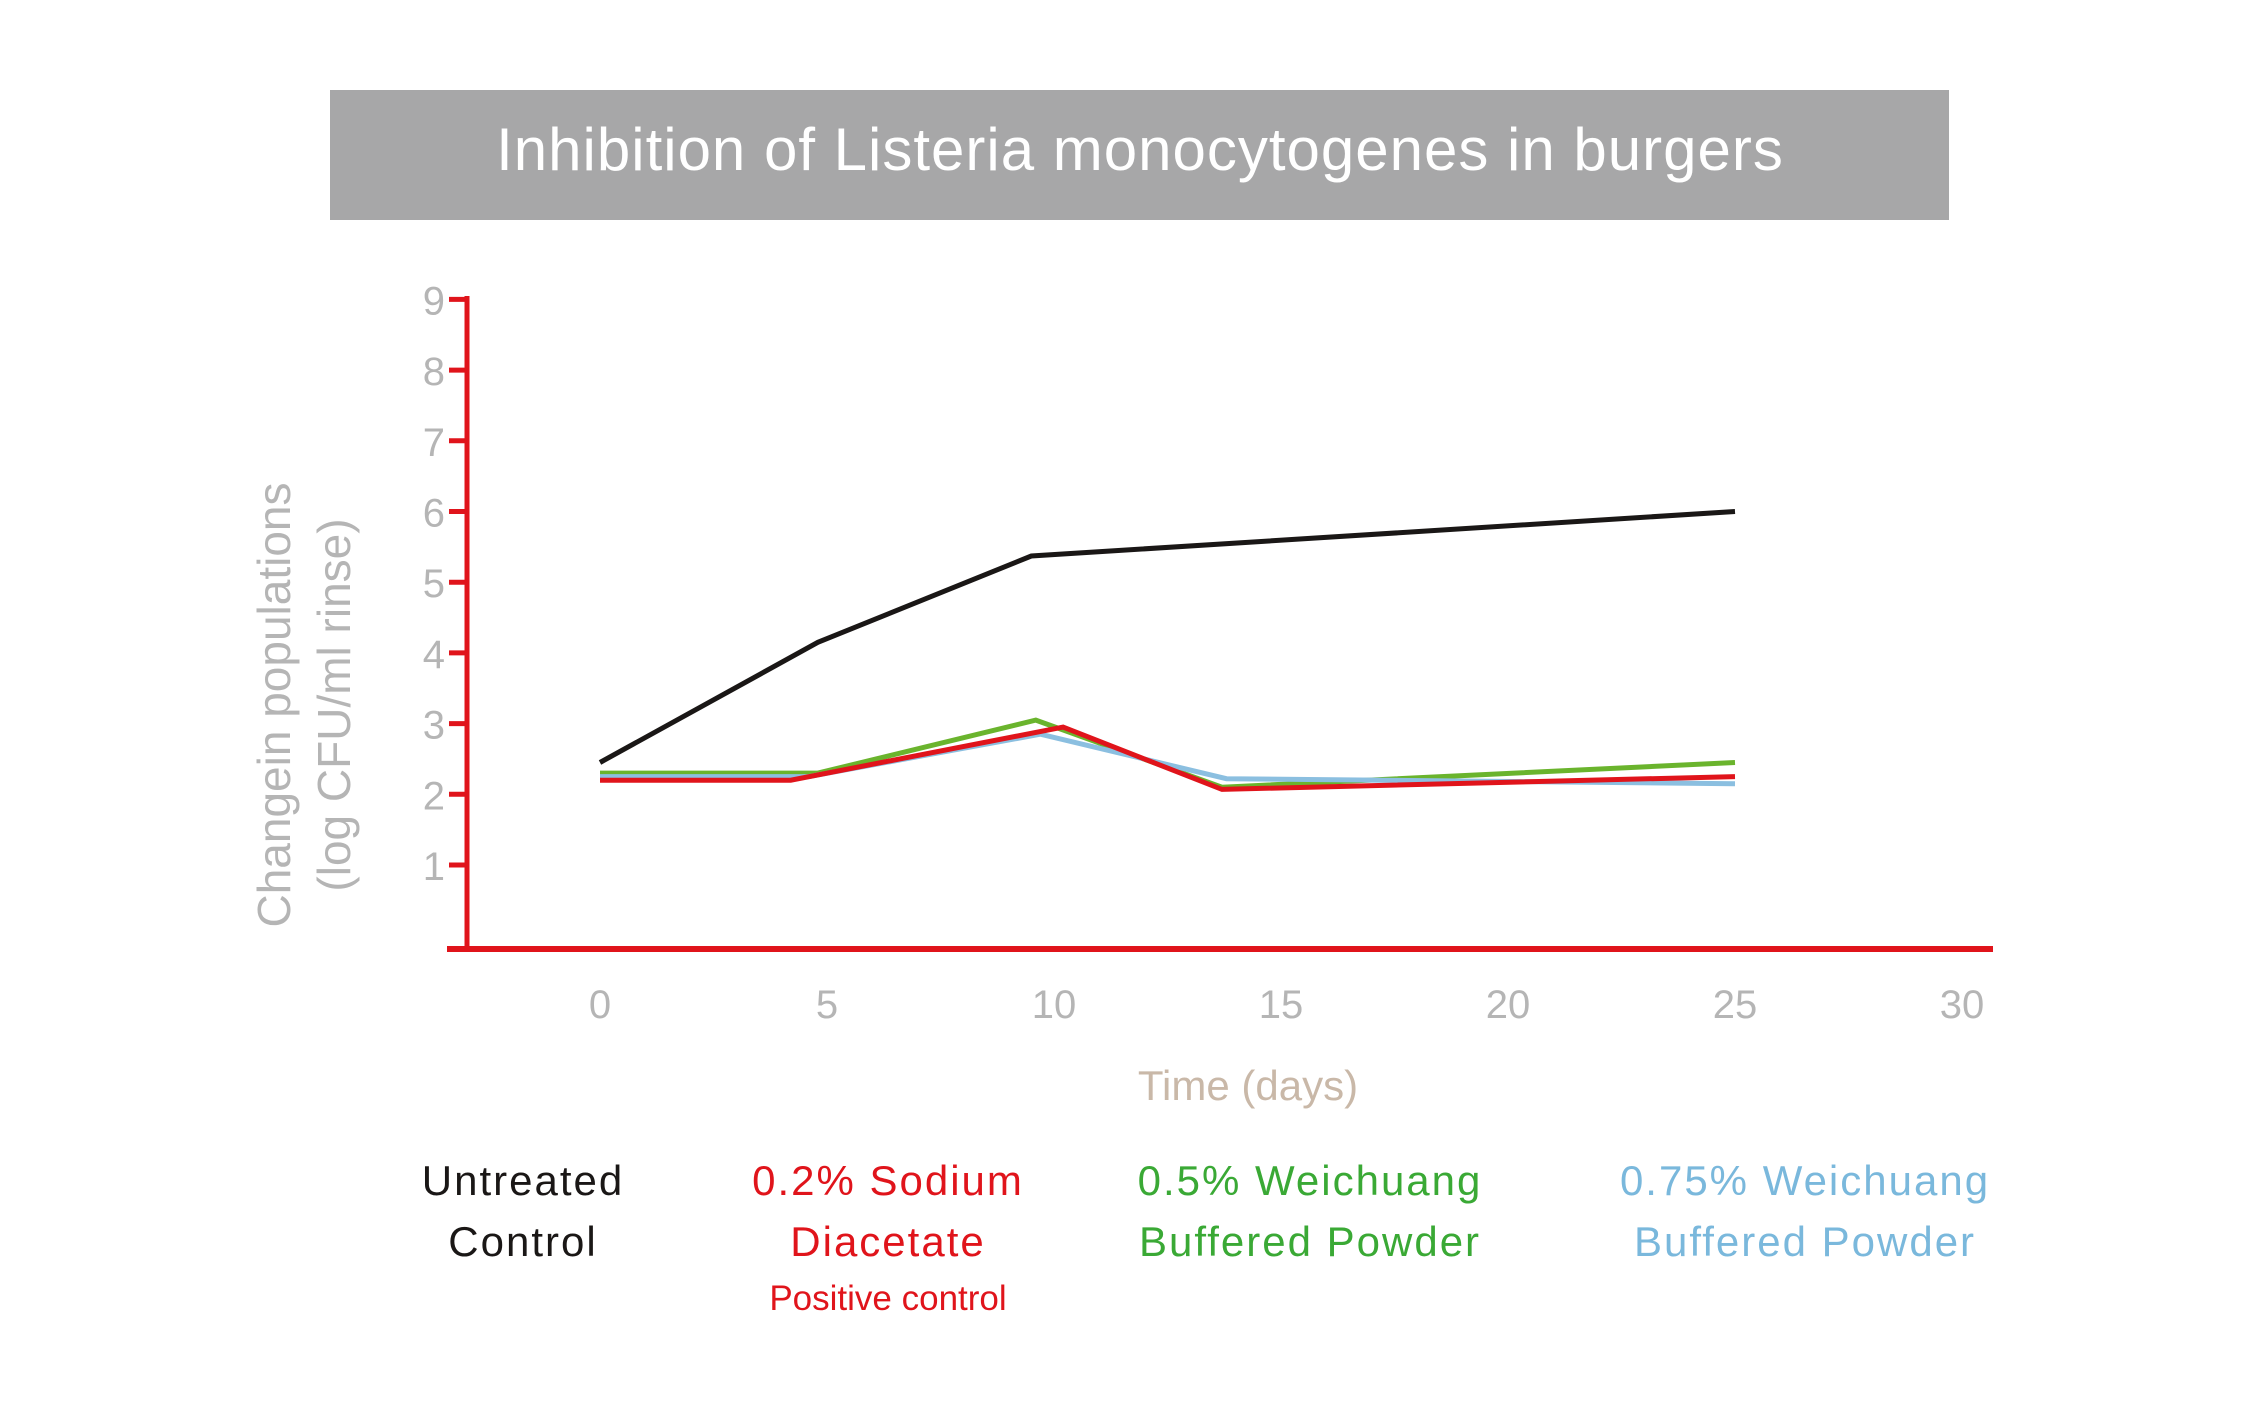  Describe the element at coordinates (434, 584) in the screenshot. I see `y-tick-label: 5` at that location.